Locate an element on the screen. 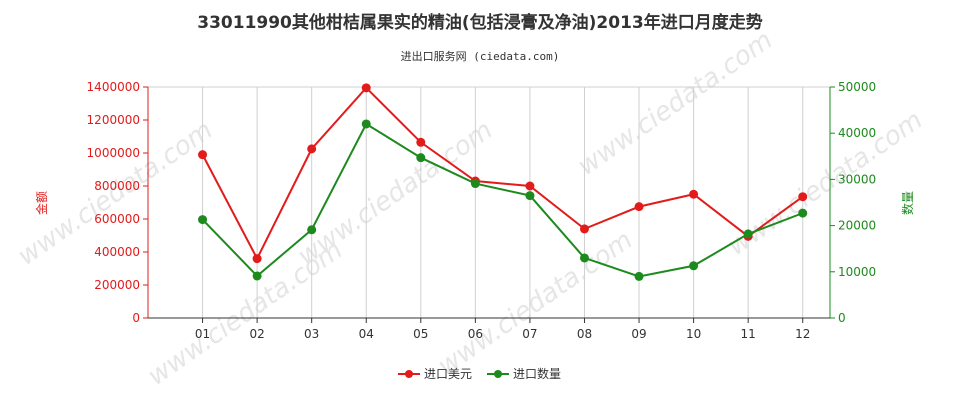 Image resolution: width=960 pixels, height=400 pixels. x-tick-label: 07 is located at coordinates (529, 334).